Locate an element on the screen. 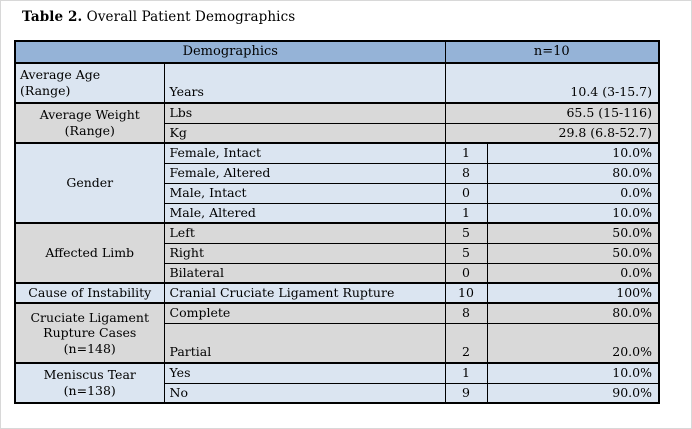 The height and width of the screenshot is (429, 692). count-cell: 2 is located at coordinates (466, 343).